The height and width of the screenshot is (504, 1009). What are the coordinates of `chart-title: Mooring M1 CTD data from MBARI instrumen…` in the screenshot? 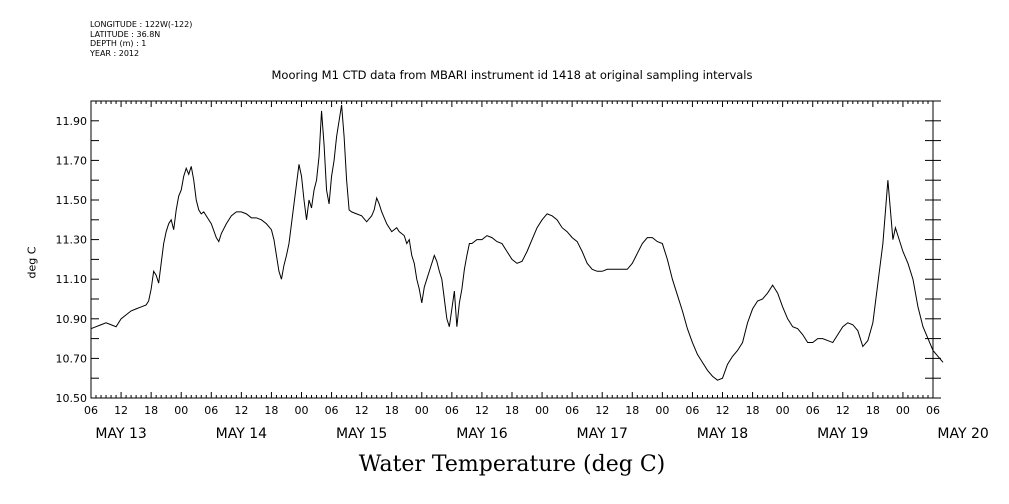 It's located at (512, 75).